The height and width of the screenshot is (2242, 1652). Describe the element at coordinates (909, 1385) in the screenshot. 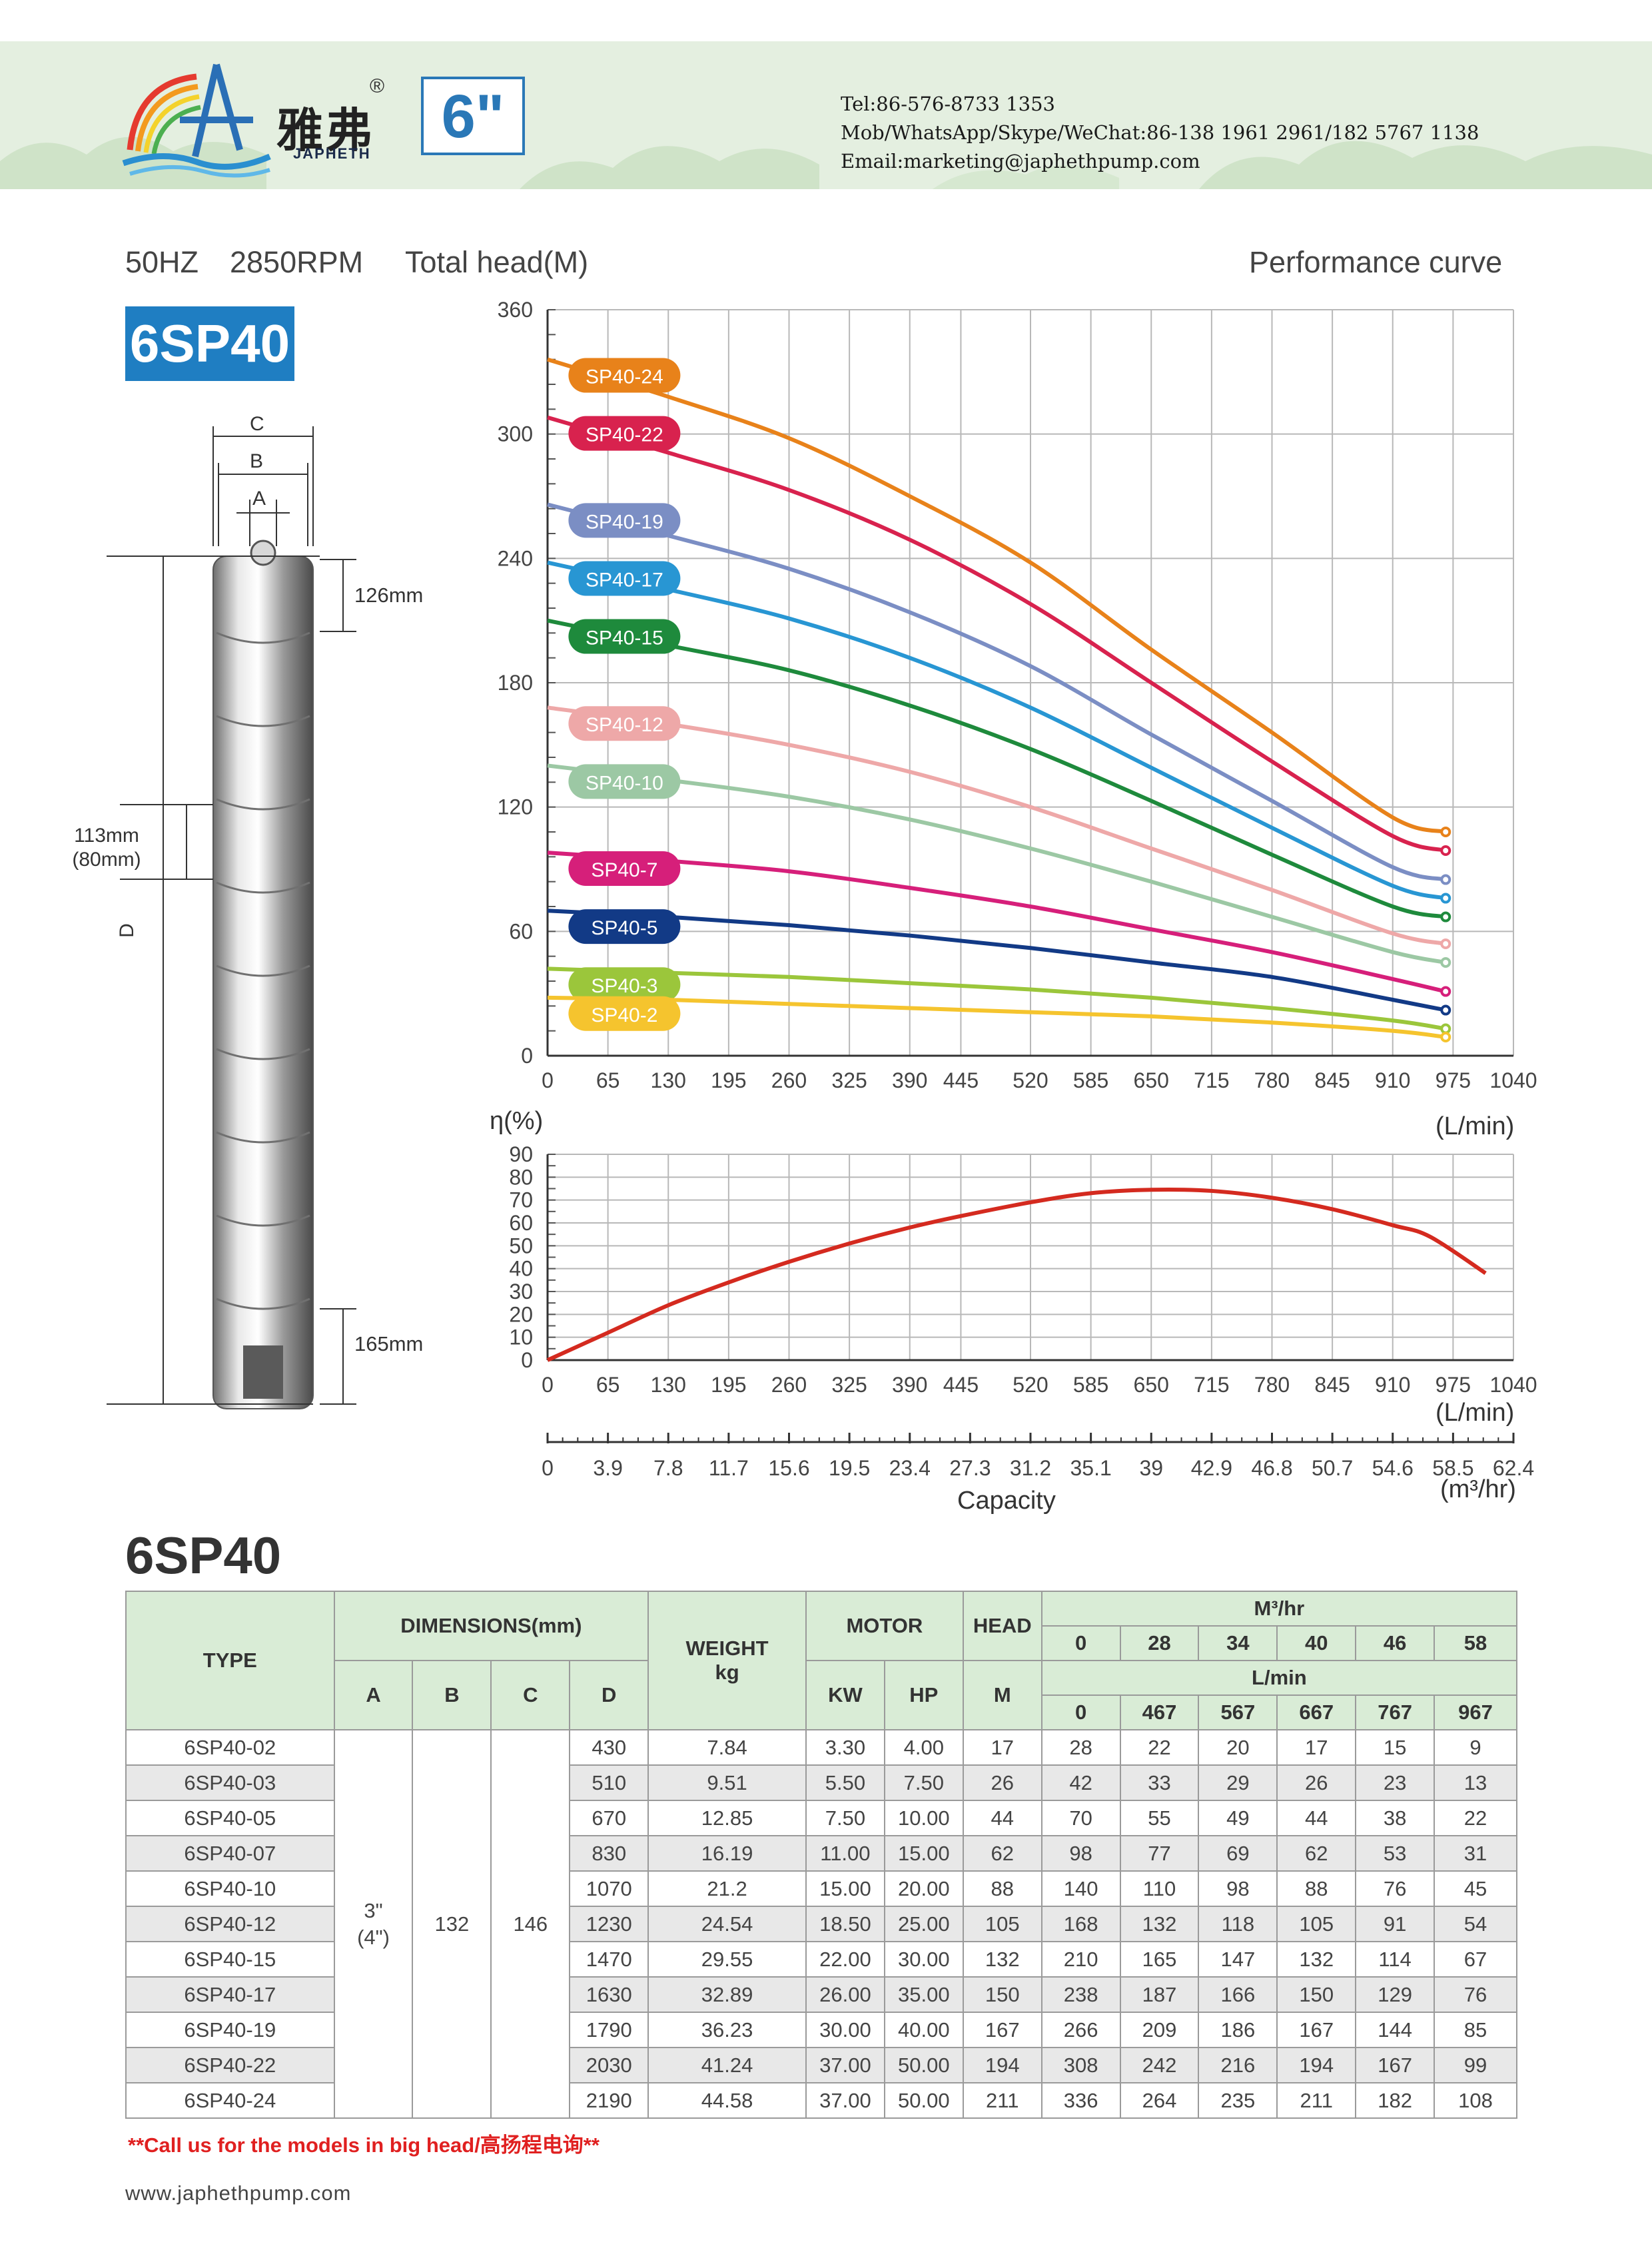

I see `efficiency-x-tick-label: 390` at that location.